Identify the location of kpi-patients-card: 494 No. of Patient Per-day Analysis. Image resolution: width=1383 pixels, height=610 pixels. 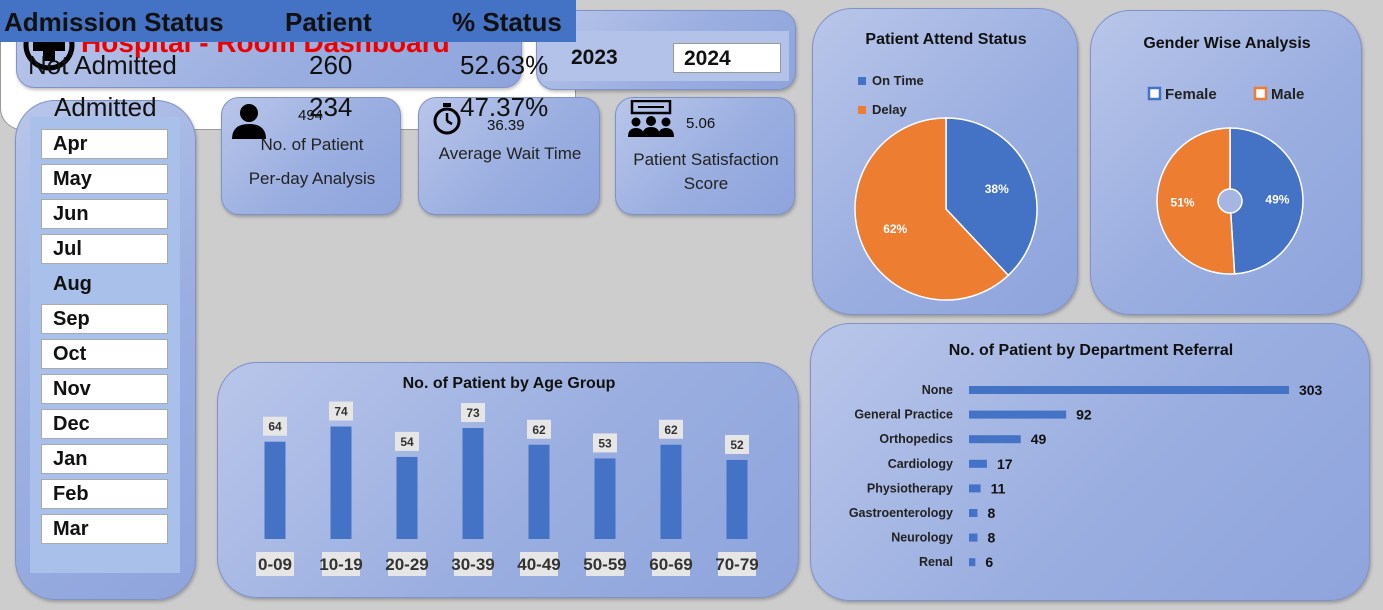
(311, 156).